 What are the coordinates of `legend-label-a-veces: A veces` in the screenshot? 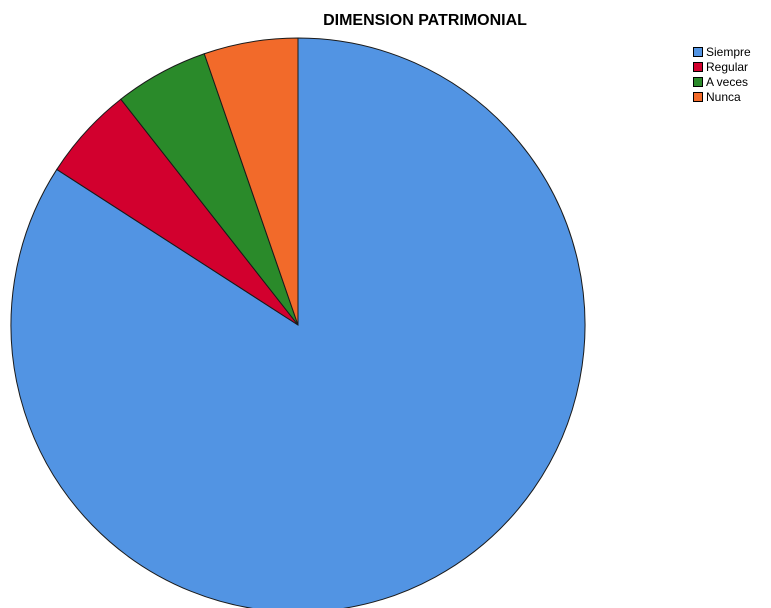 It's located at (727, 81).